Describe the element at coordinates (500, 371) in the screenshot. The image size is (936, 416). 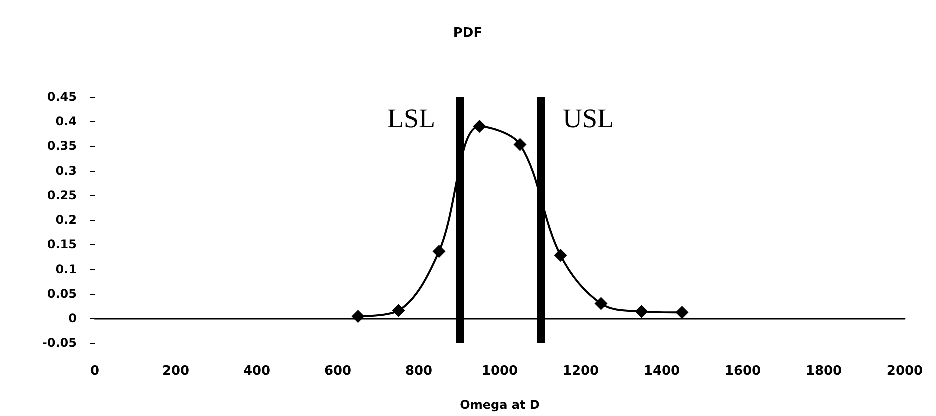
I see `x-tick-label: 1000` at that location.